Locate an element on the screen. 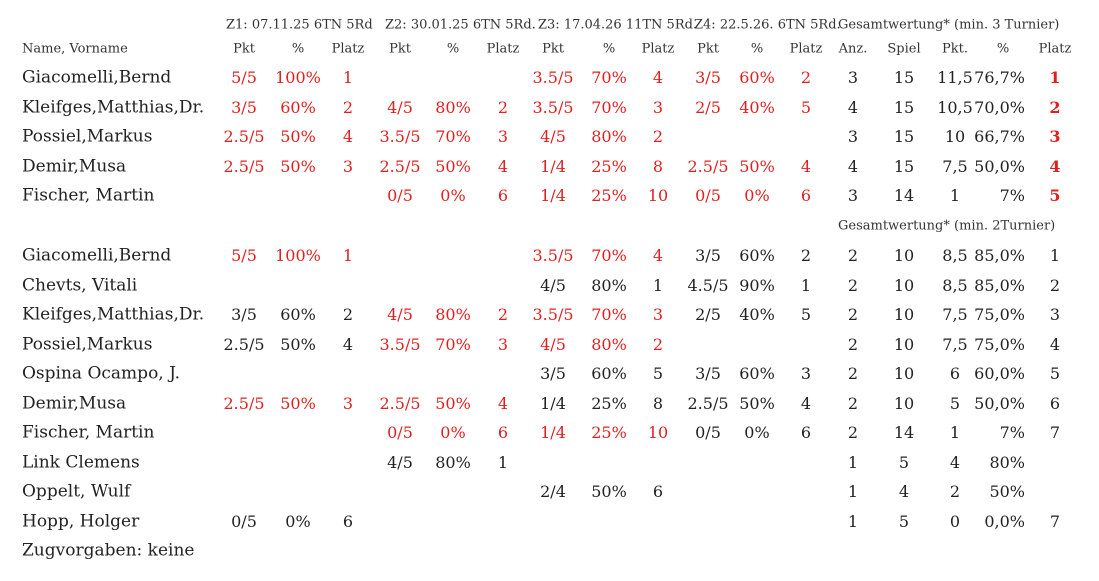 The height and width of the screenshot is (581, 1099). sec2-t2-pkt: 4/5 is located at coordinates (400, 314).